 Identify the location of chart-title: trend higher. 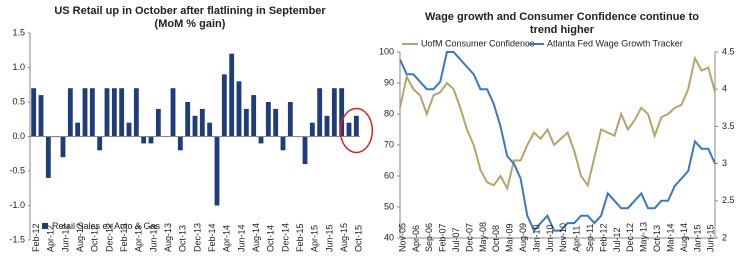
(562, 30).